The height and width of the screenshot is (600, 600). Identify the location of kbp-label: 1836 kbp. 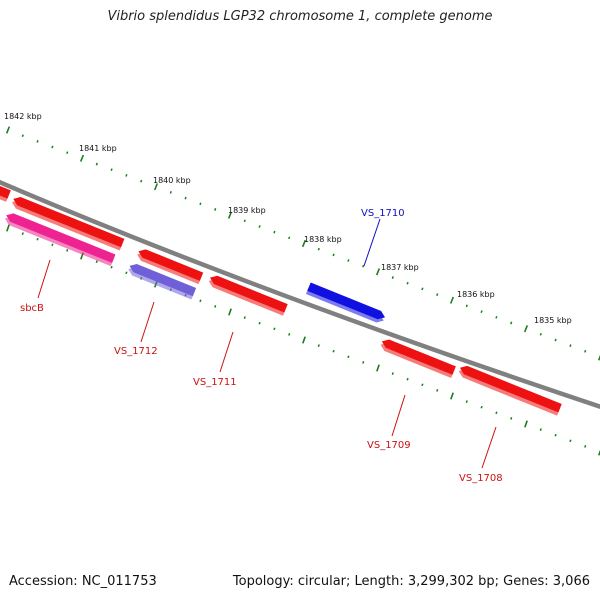
(476, 294).